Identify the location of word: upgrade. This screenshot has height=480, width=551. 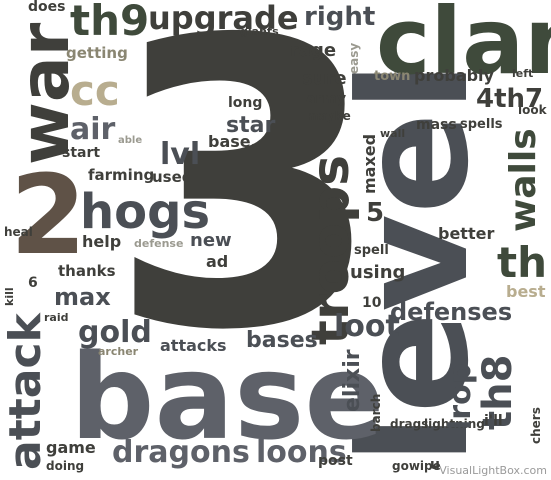
(223, 18).